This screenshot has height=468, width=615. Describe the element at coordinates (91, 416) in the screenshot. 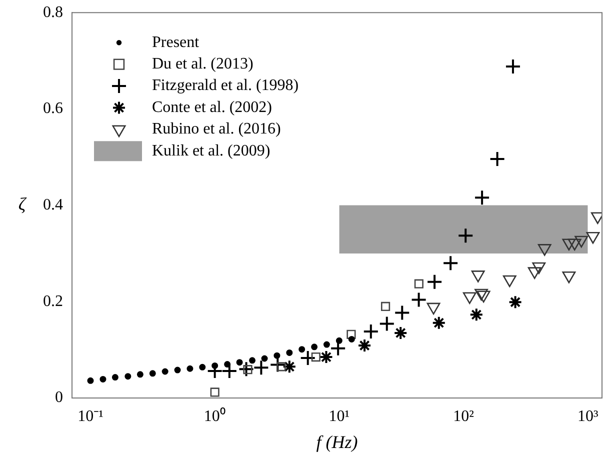

I see `x-tick-label: 10⁻¹` at that location.